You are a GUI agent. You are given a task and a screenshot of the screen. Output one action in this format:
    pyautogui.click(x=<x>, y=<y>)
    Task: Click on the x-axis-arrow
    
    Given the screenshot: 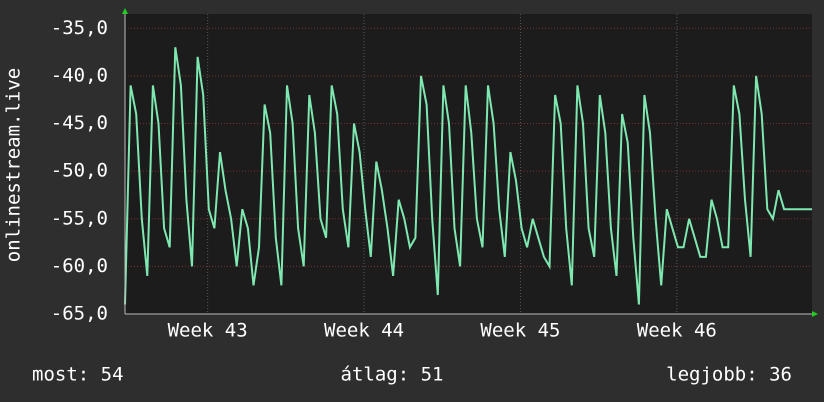 What is the action you would take?
    pyautogui.click(x=815, y=314)
    